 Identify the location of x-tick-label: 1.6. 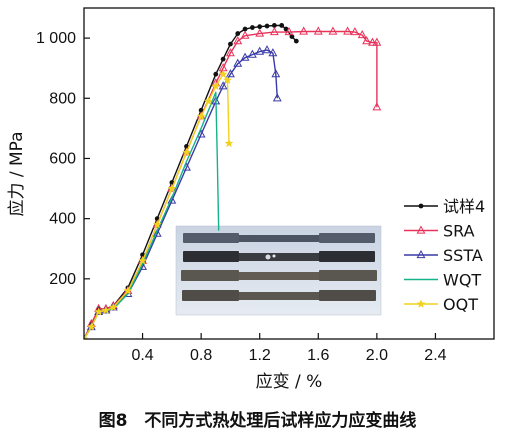
(318, 355).